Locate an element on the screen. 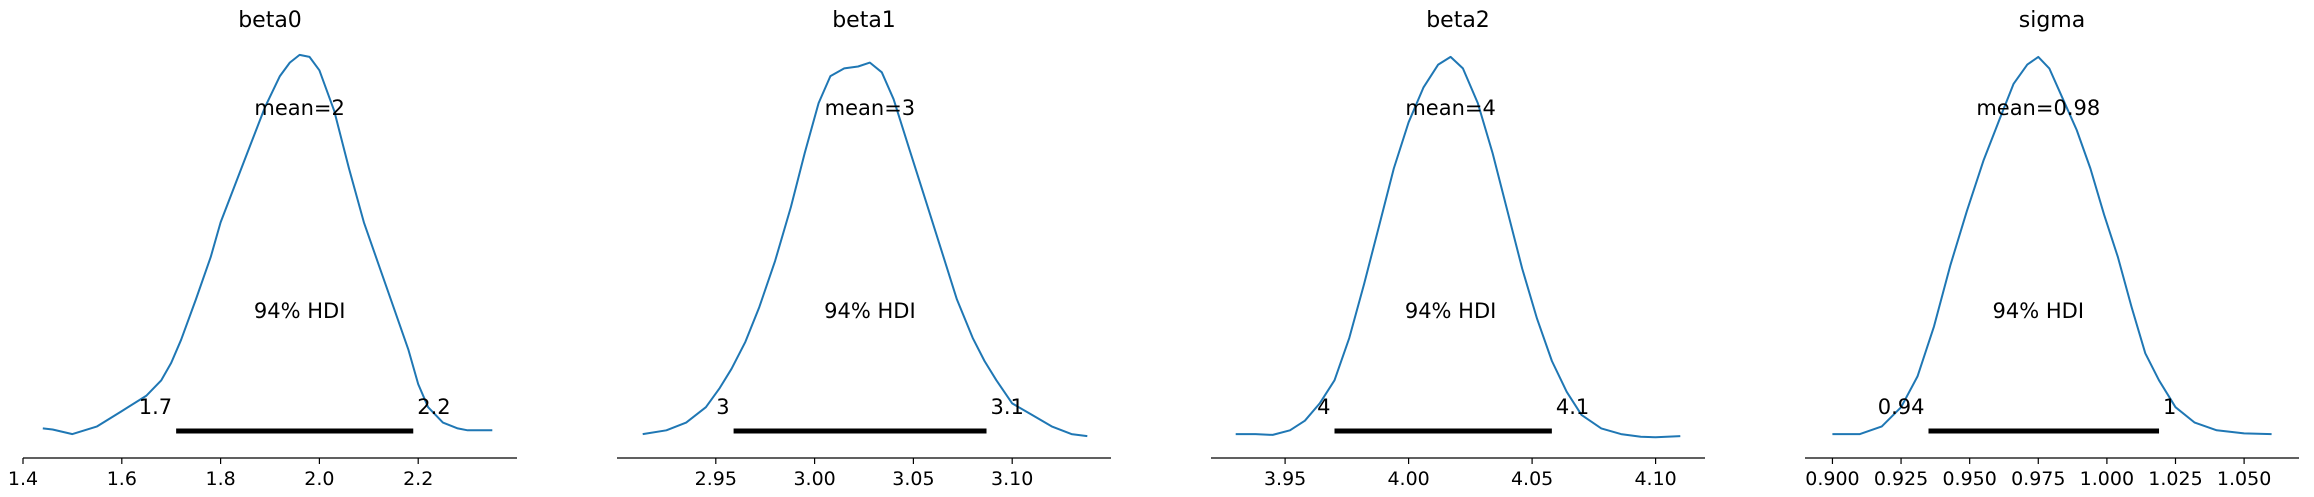  hdi-low-label: 3 is located at coordinates (722, 407).